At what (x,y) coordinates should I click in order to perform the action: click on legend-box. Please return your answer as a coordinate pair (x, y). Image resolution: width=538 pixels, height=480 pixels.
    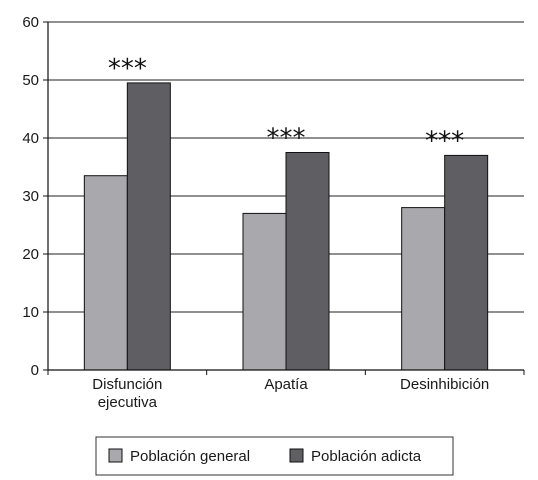
    Looking at the image, I should click on (274, 456).